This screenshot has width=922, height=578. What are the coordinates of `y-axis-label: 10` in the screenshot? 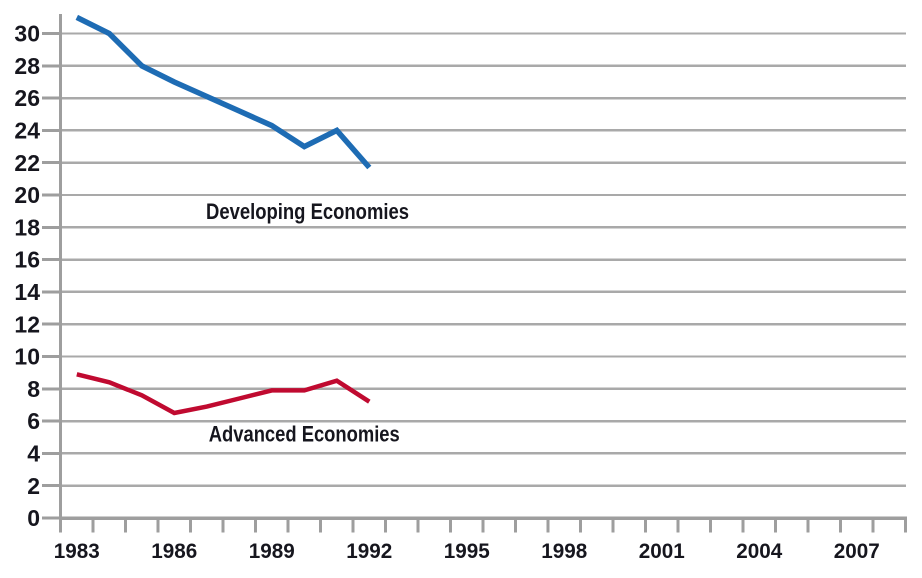 It's located at (27, 357).